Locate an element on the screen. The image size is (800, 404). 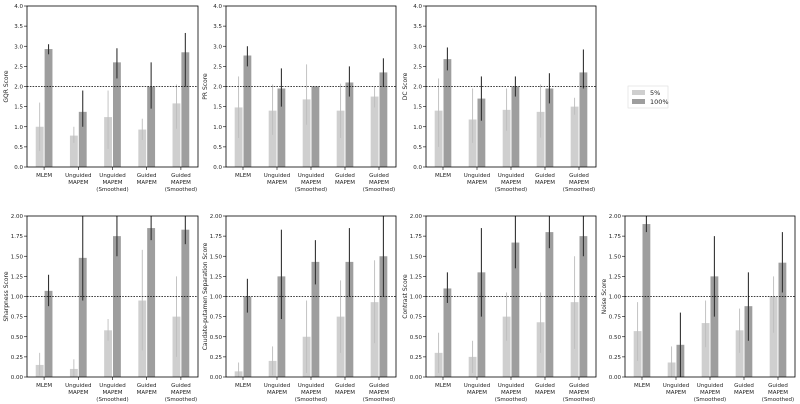
y-tick-label: 0.0 is located at coordinates (18, 168).